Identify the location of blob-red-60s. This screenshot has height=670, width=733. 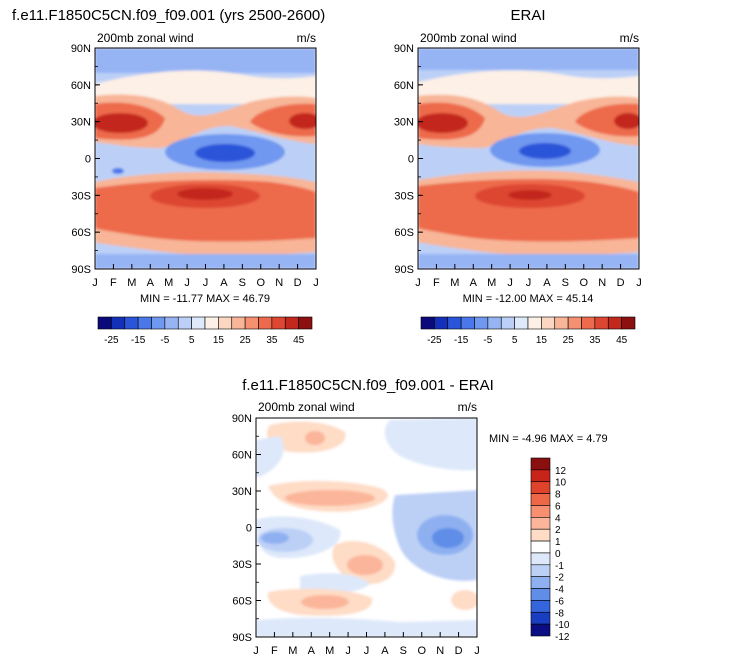
(325, 602).